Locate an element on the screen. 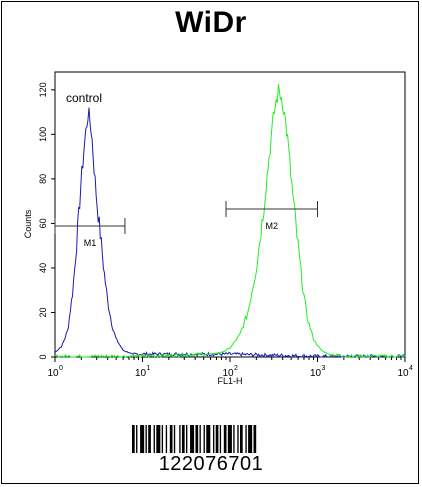  marker-label: M1 is located at coordinates (90, 243).